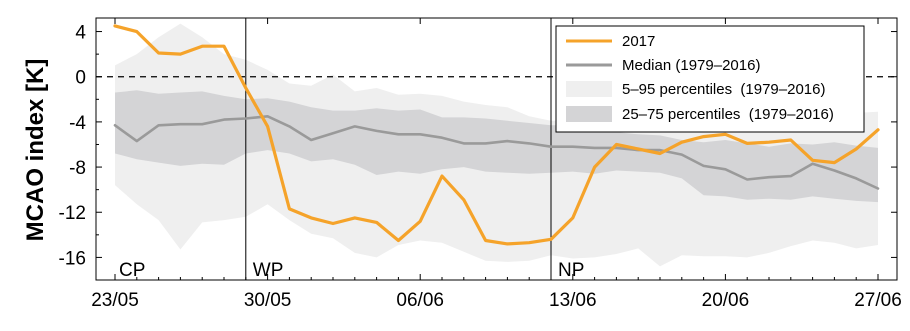 This screenshot has width=910, height=331. What do you see at coordinates (132, 270) in the screenshot?
I see `period-label-cp: CP` at bounding box center [132, 270].